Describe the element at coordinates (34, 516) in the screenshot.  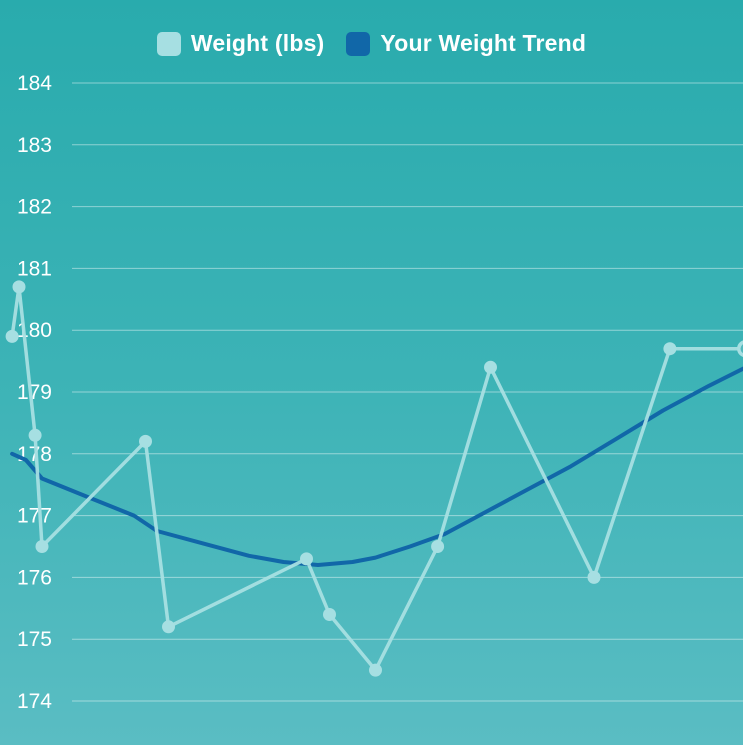
I see `y-tick-label-177: 177` at that location.